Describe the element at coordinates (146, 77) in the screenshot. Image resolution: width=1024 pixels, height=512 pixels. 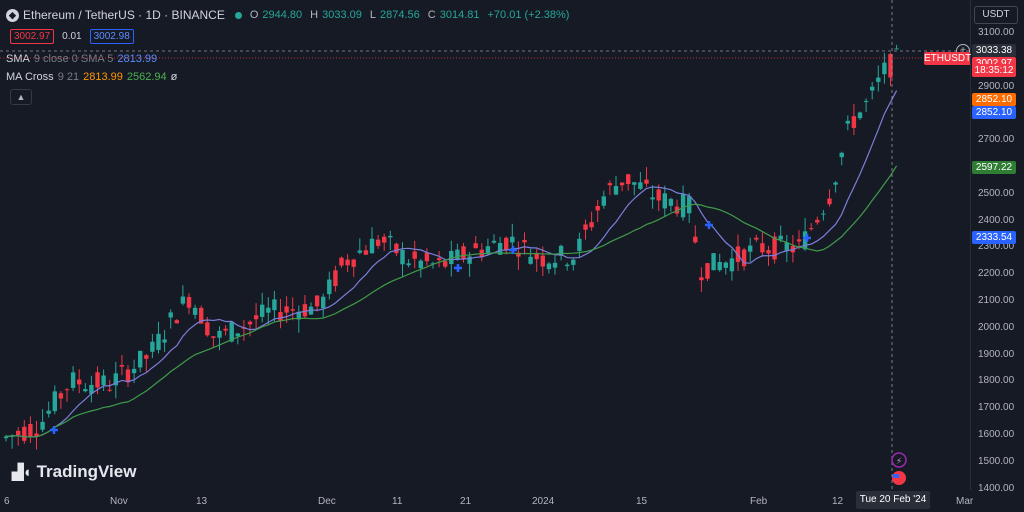
I see `ma-slow-value: 2562.94` at that location.